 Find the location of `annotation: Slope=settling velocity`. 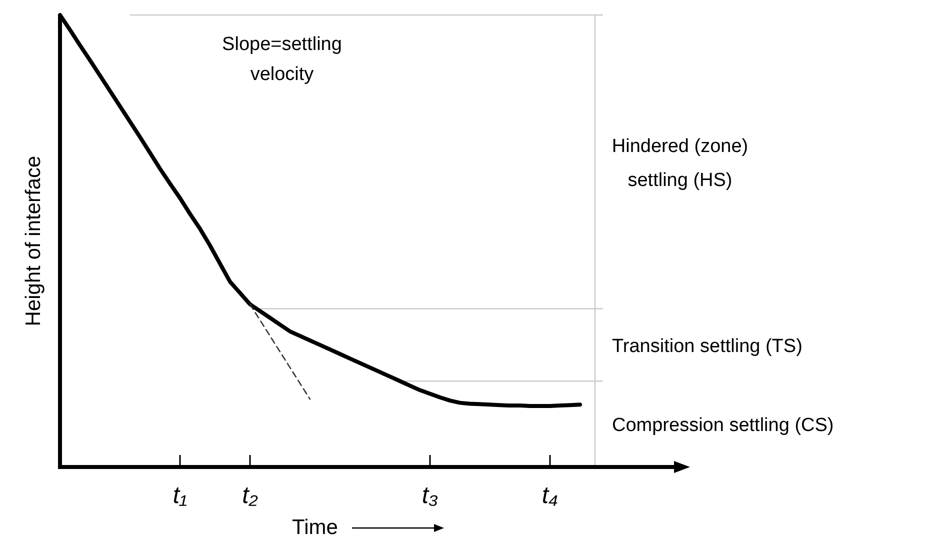

annotation: Slope=settling velocity is located at coordinates (282, 59).